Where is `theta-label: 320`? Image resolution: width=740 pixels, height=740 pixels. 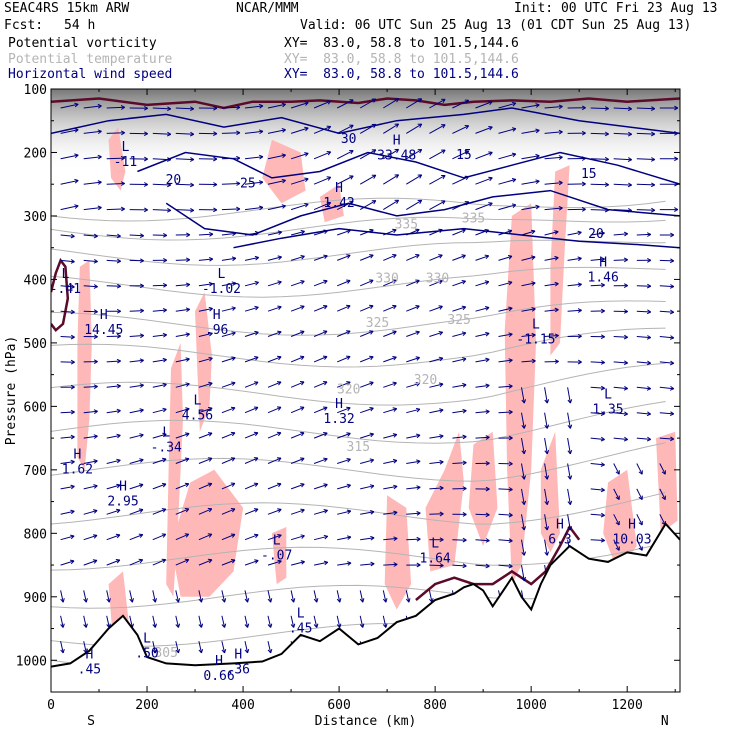
theta-label: 320 is located at coordinates (348, 390).